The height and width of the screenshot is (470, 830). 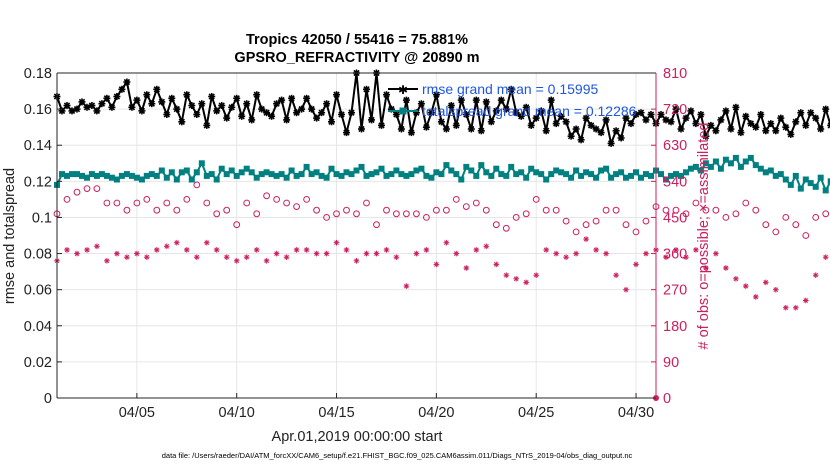 I want to click on y-axis-label: rmse and totalspread, so click(x=10, y=236).